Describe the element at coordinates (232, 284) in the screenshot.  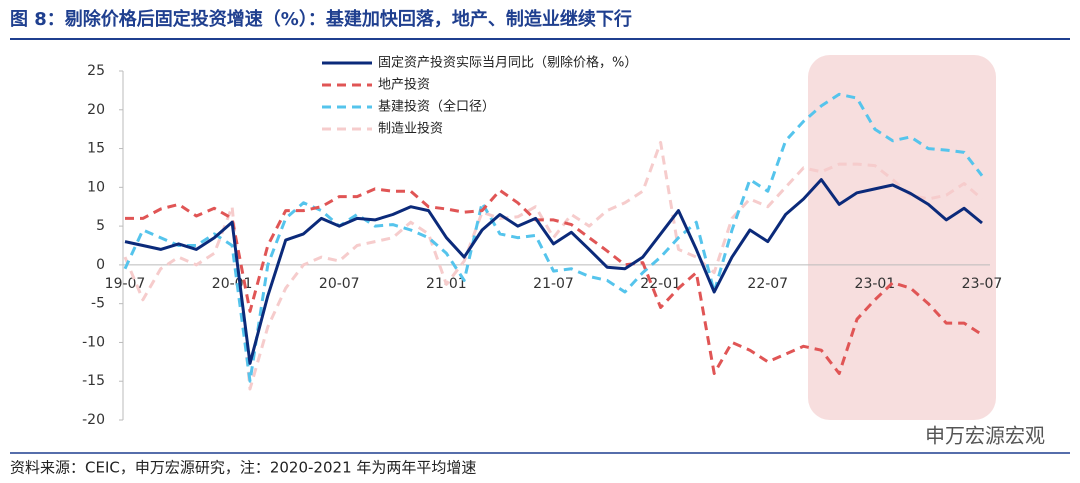
I see `x-tick-label: 20-01` at that location.